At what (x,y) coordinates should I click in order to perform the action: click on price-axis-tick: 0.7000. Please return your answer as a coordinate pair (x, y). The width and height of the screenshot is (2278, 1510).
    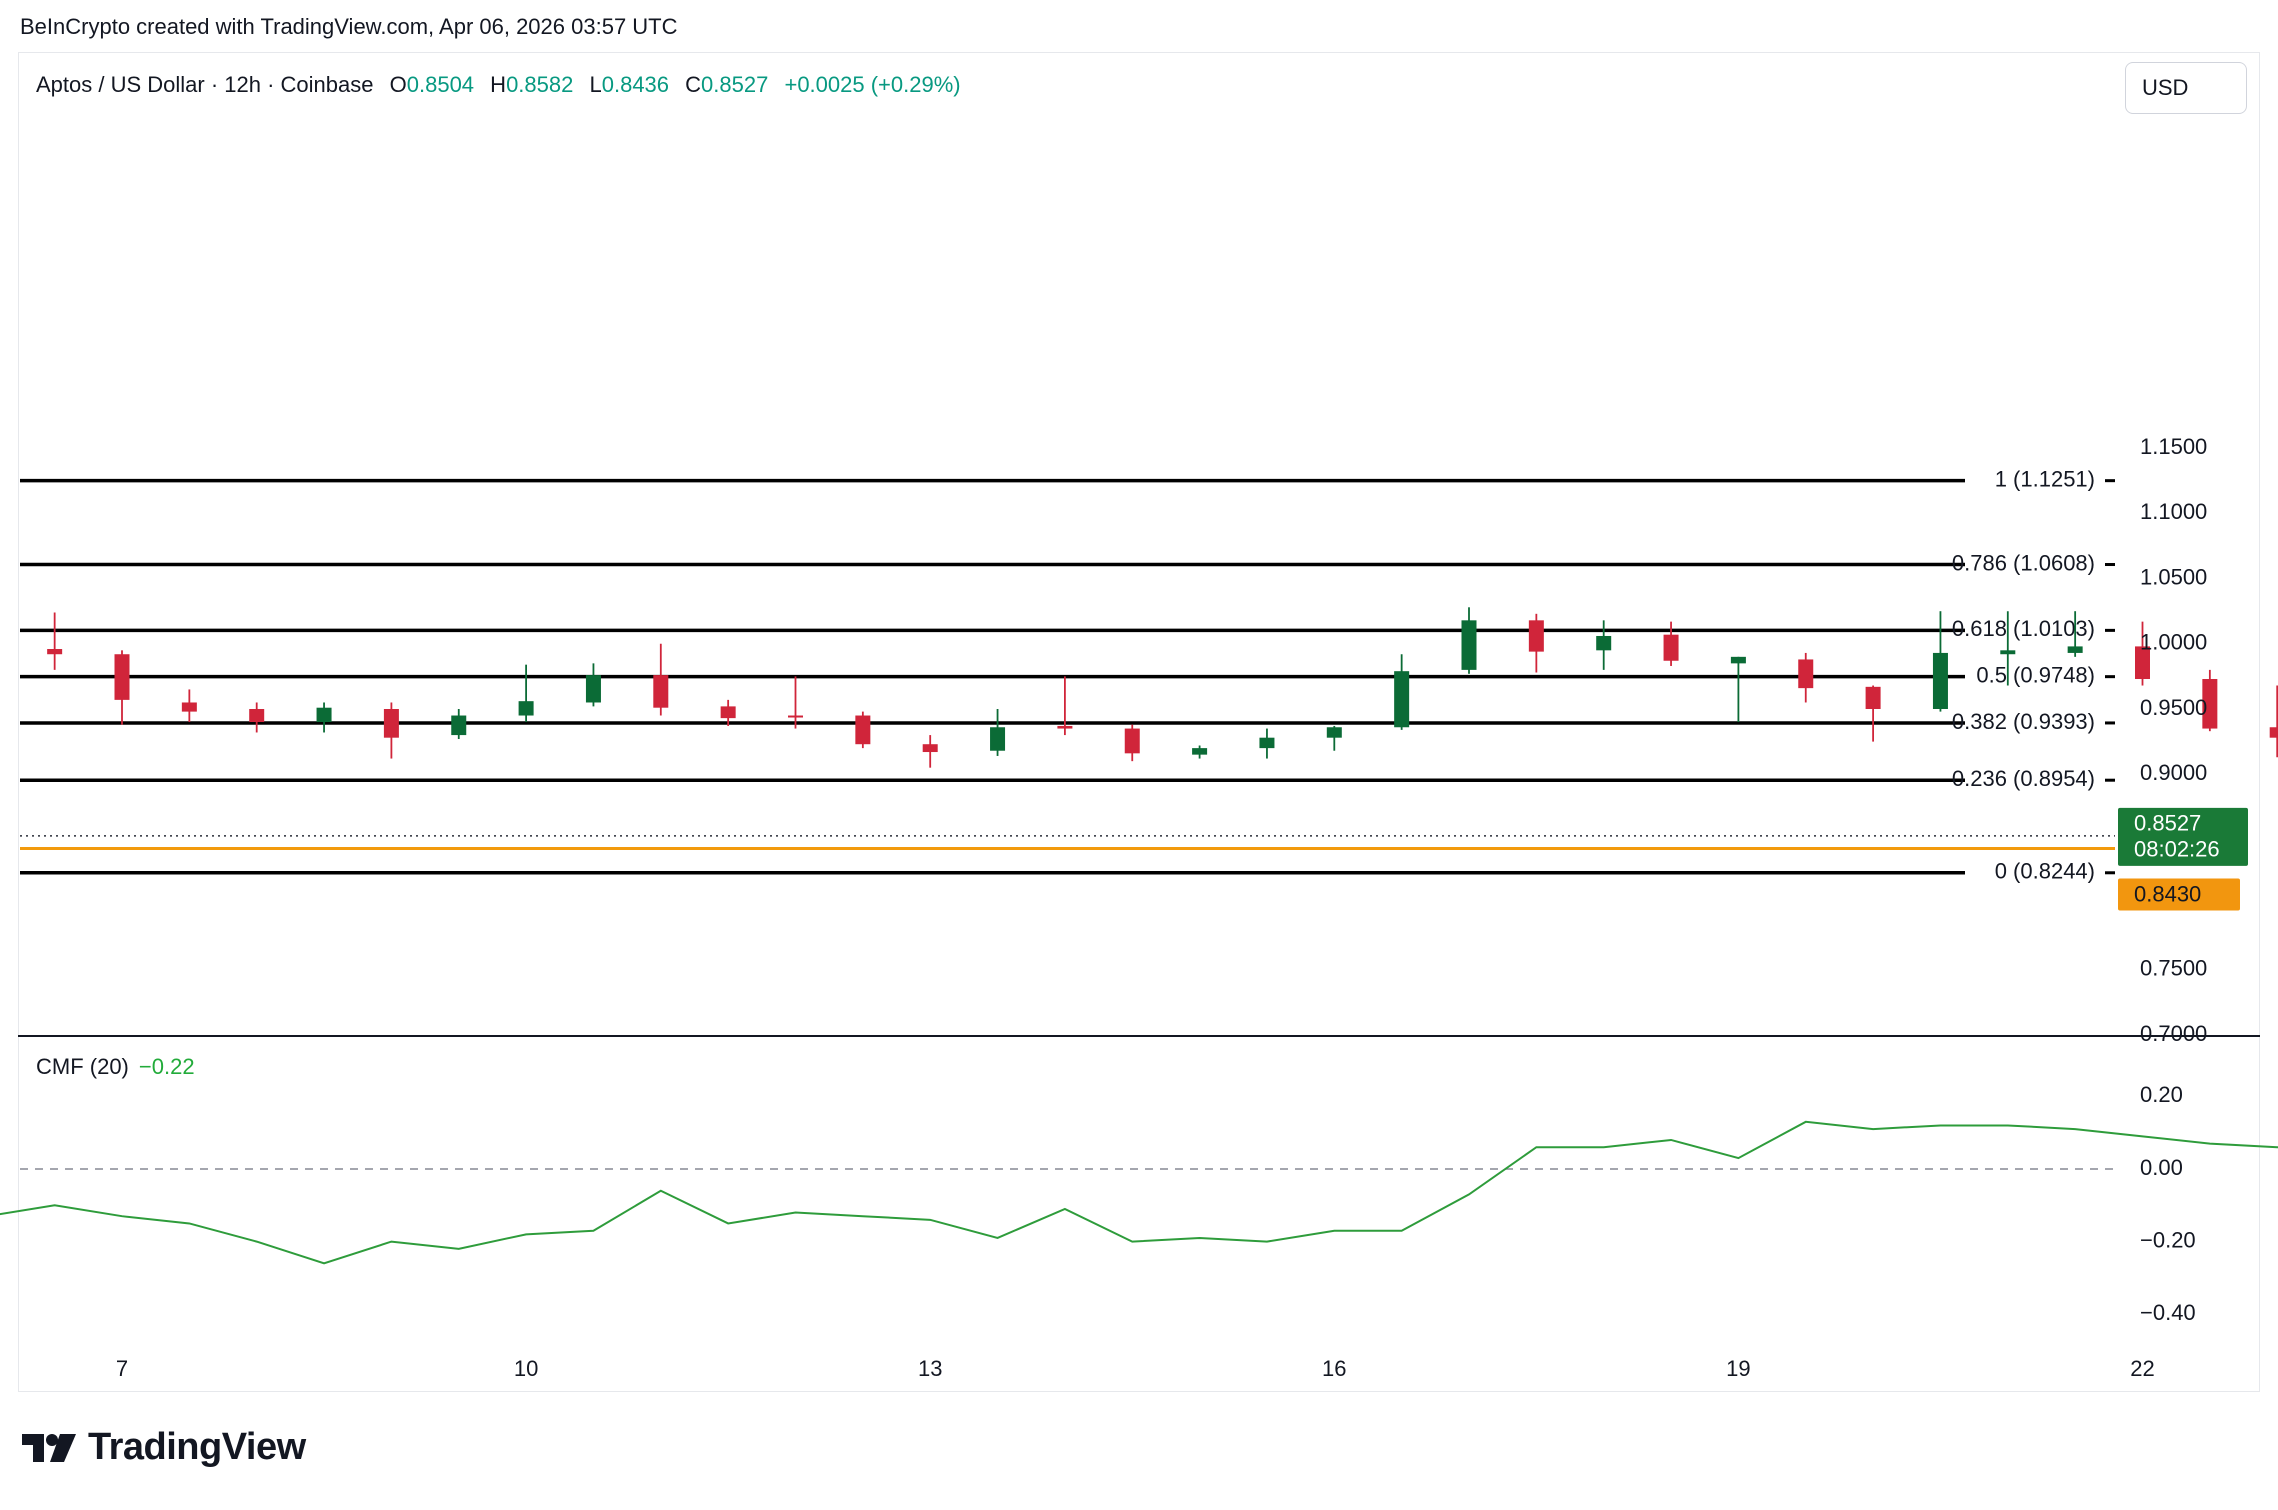
    Looking at the image, I should click on (2173, 1033).